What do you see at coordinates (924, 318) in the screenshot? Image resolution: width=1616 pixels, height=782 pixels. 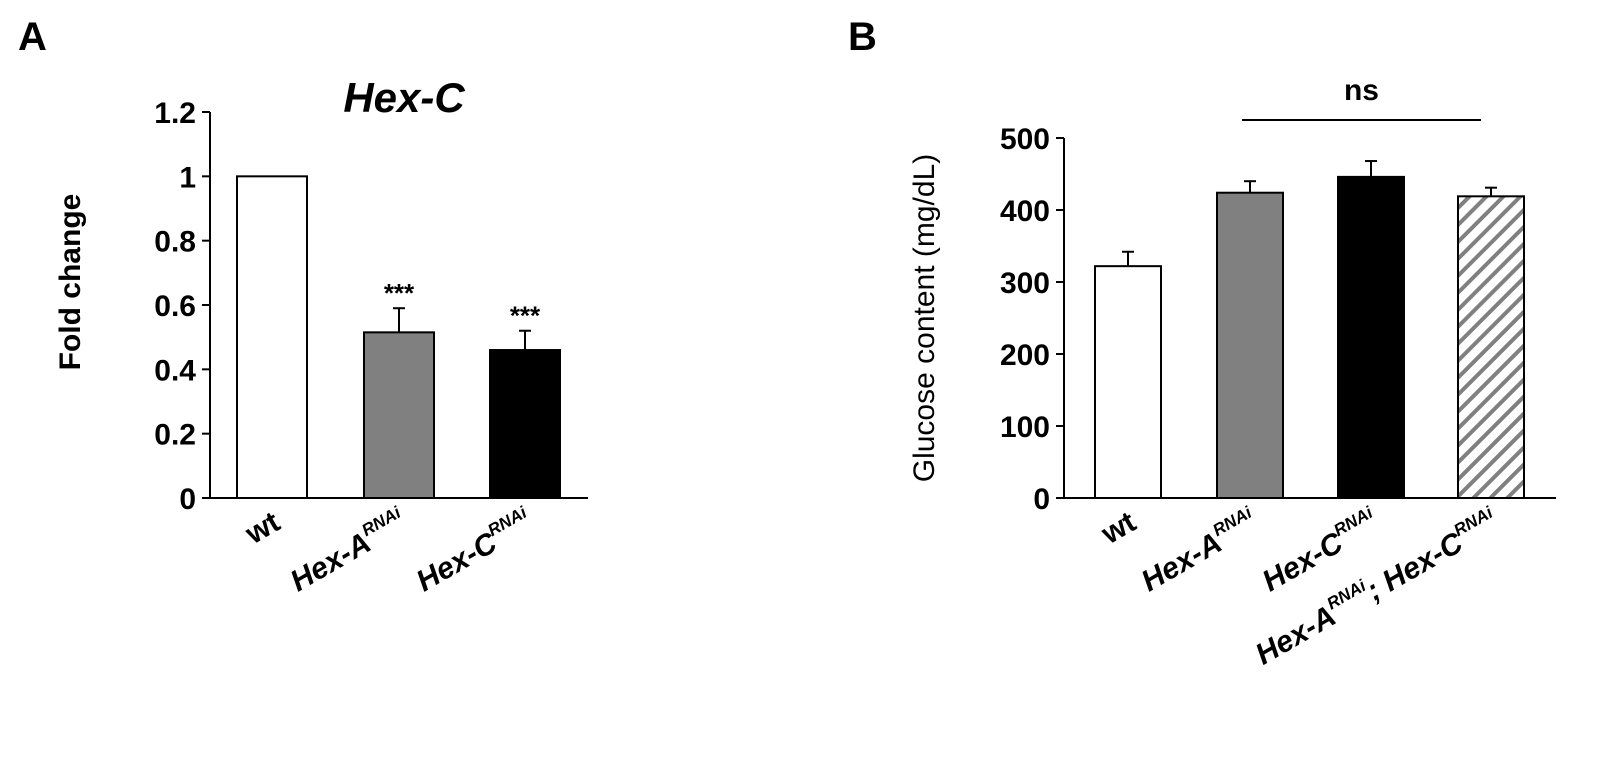 I see `y-axis-label: Glucose content (mg/dL)` at bounding box center [924, 318].